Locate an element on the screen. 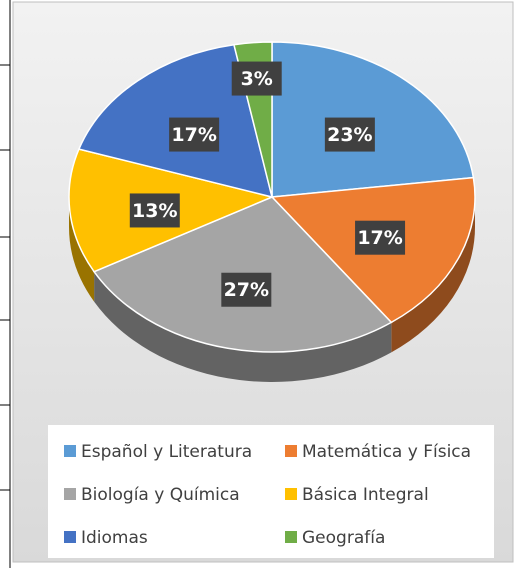  table-border is located at coordinates (5, 284).